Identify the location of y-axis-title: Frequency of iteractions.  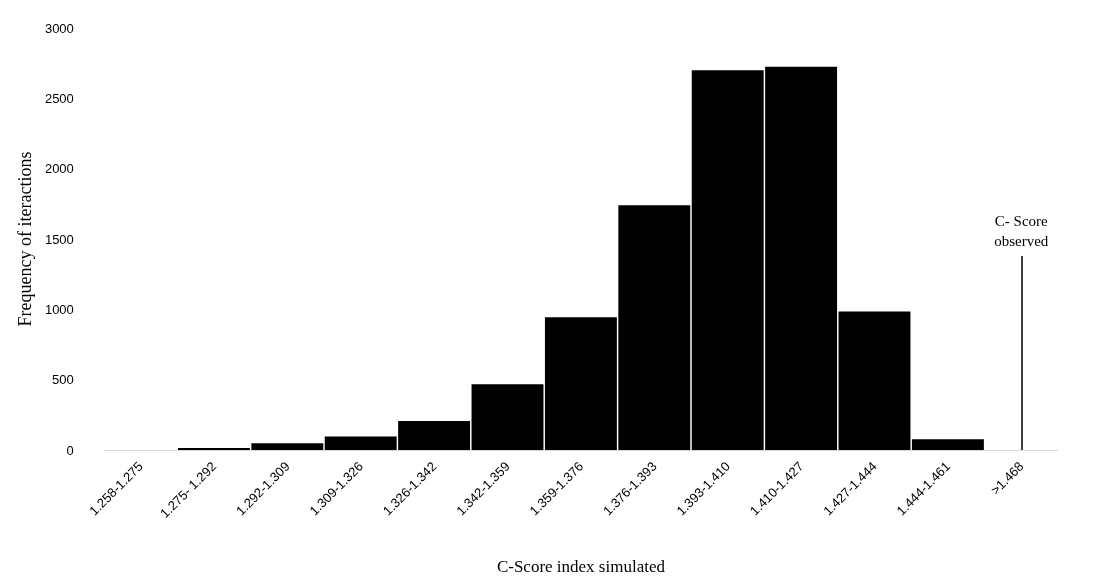
(25, 239).